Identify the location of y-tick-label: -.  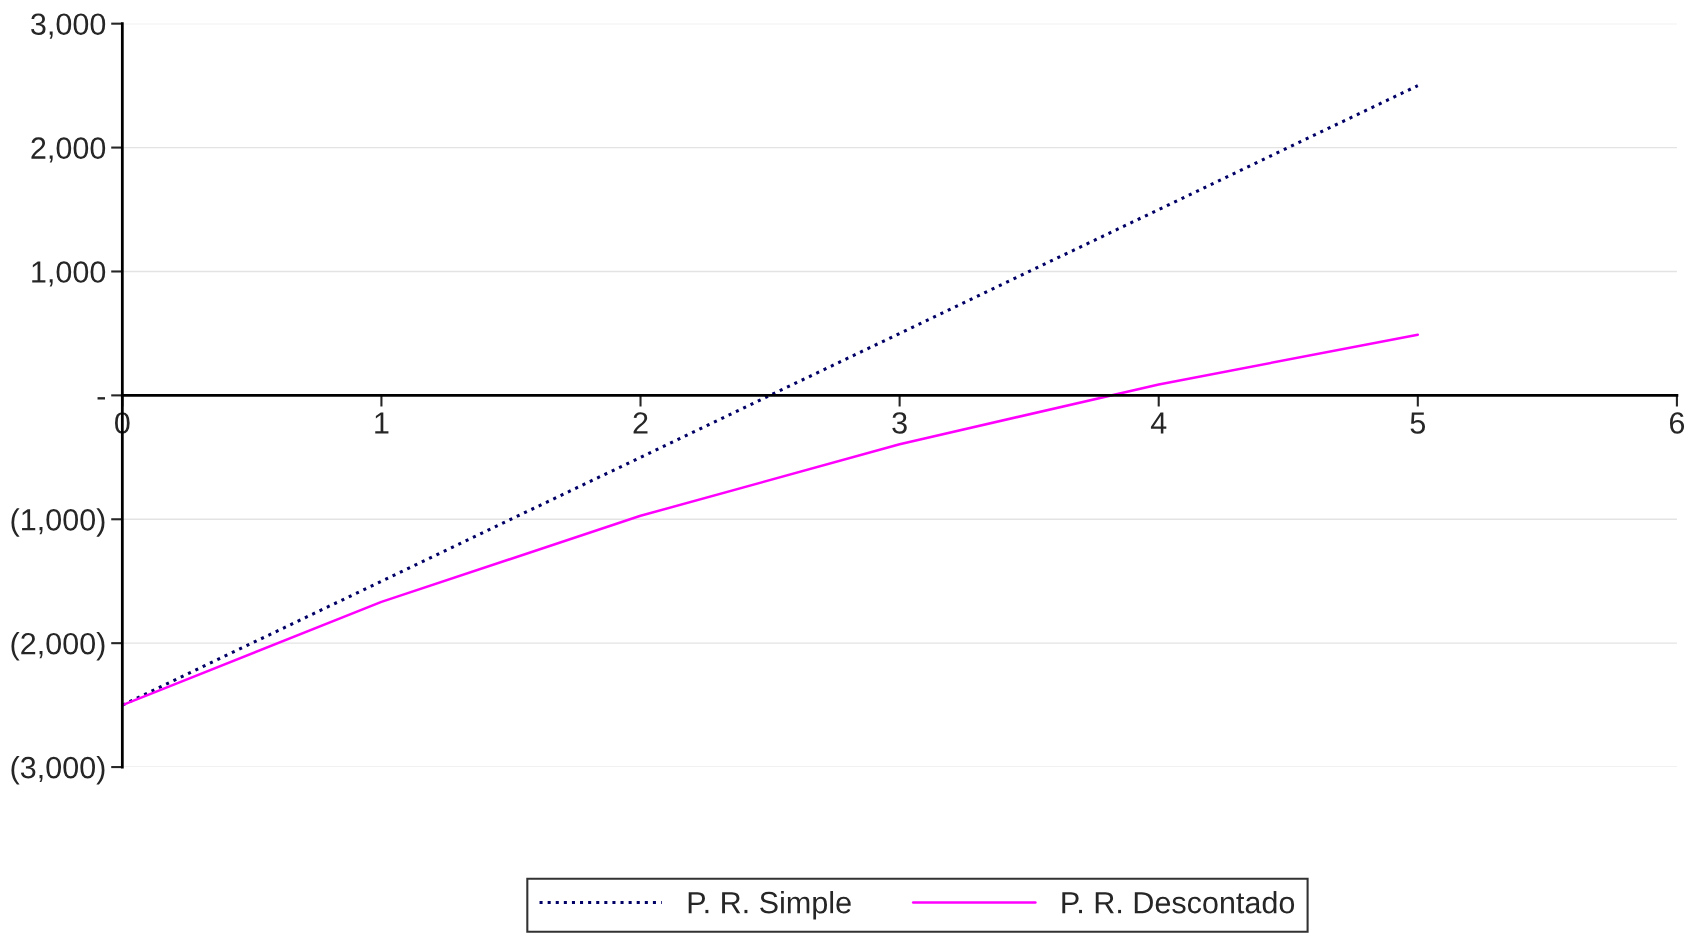
(101, 398).